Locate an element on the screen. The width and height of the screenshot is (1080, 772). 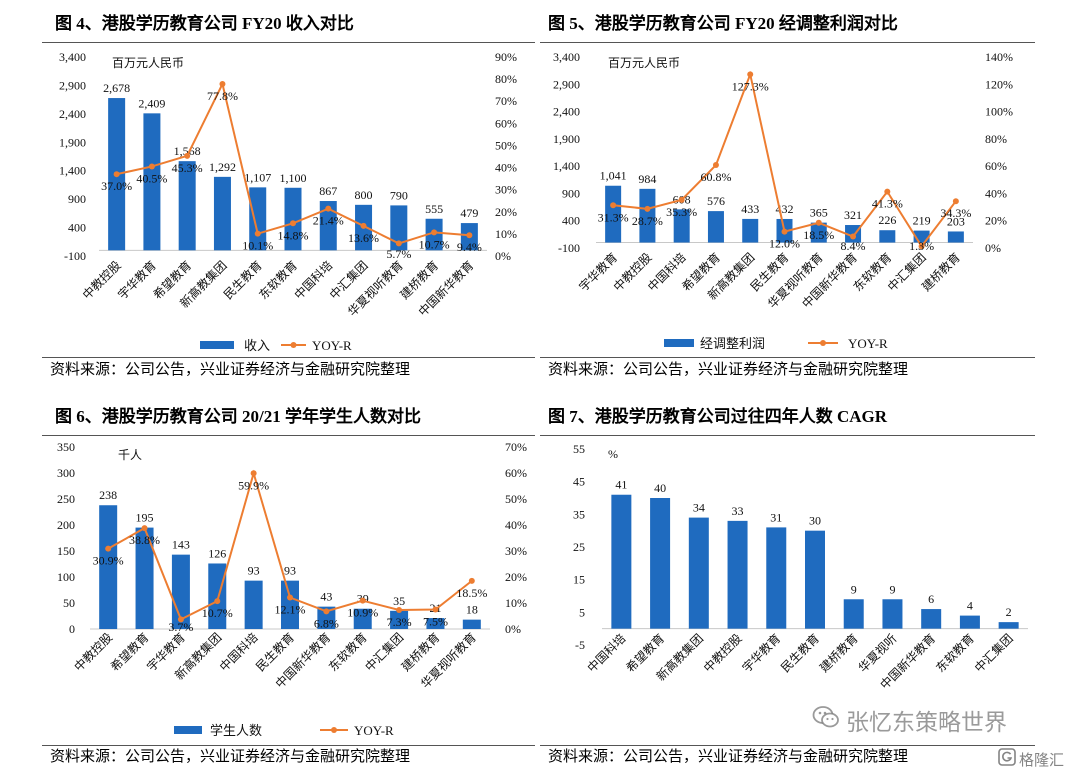
yoy-value-label: 18.5% is located at coordinates (818, 235).